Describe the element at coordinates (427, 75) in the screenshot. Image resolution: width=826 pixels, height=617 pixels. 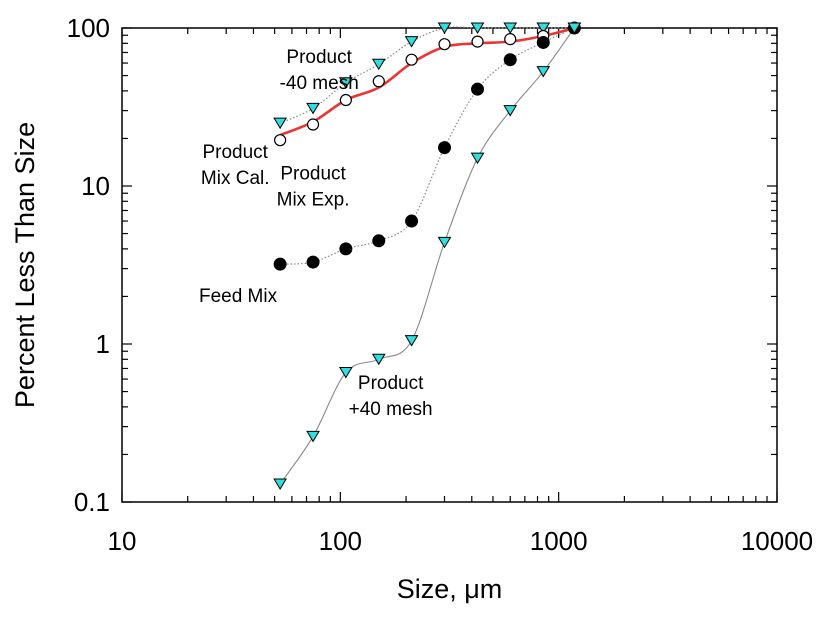
I see `product-40-mesh-line` at that location.